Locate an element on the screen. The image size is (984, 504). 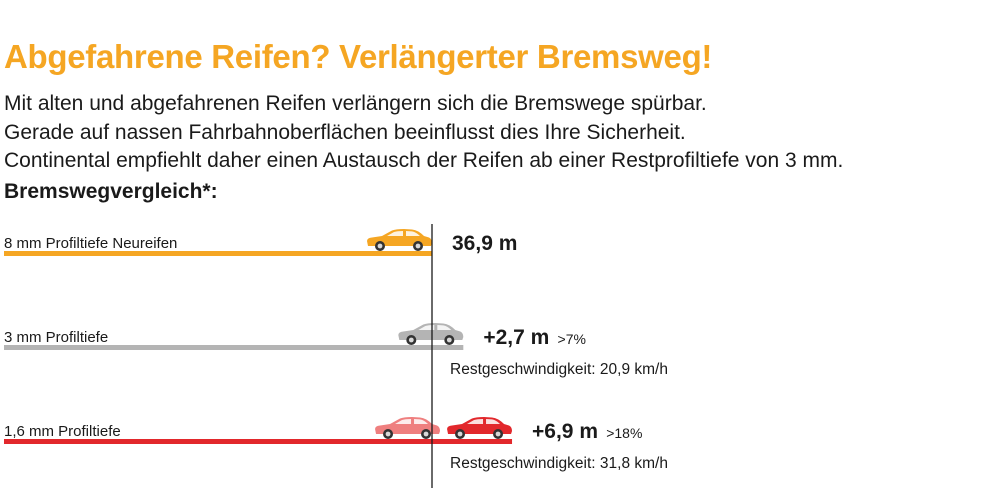
category-label: 1,6 mm Profiltiefe is located at coordinates (62, 431).